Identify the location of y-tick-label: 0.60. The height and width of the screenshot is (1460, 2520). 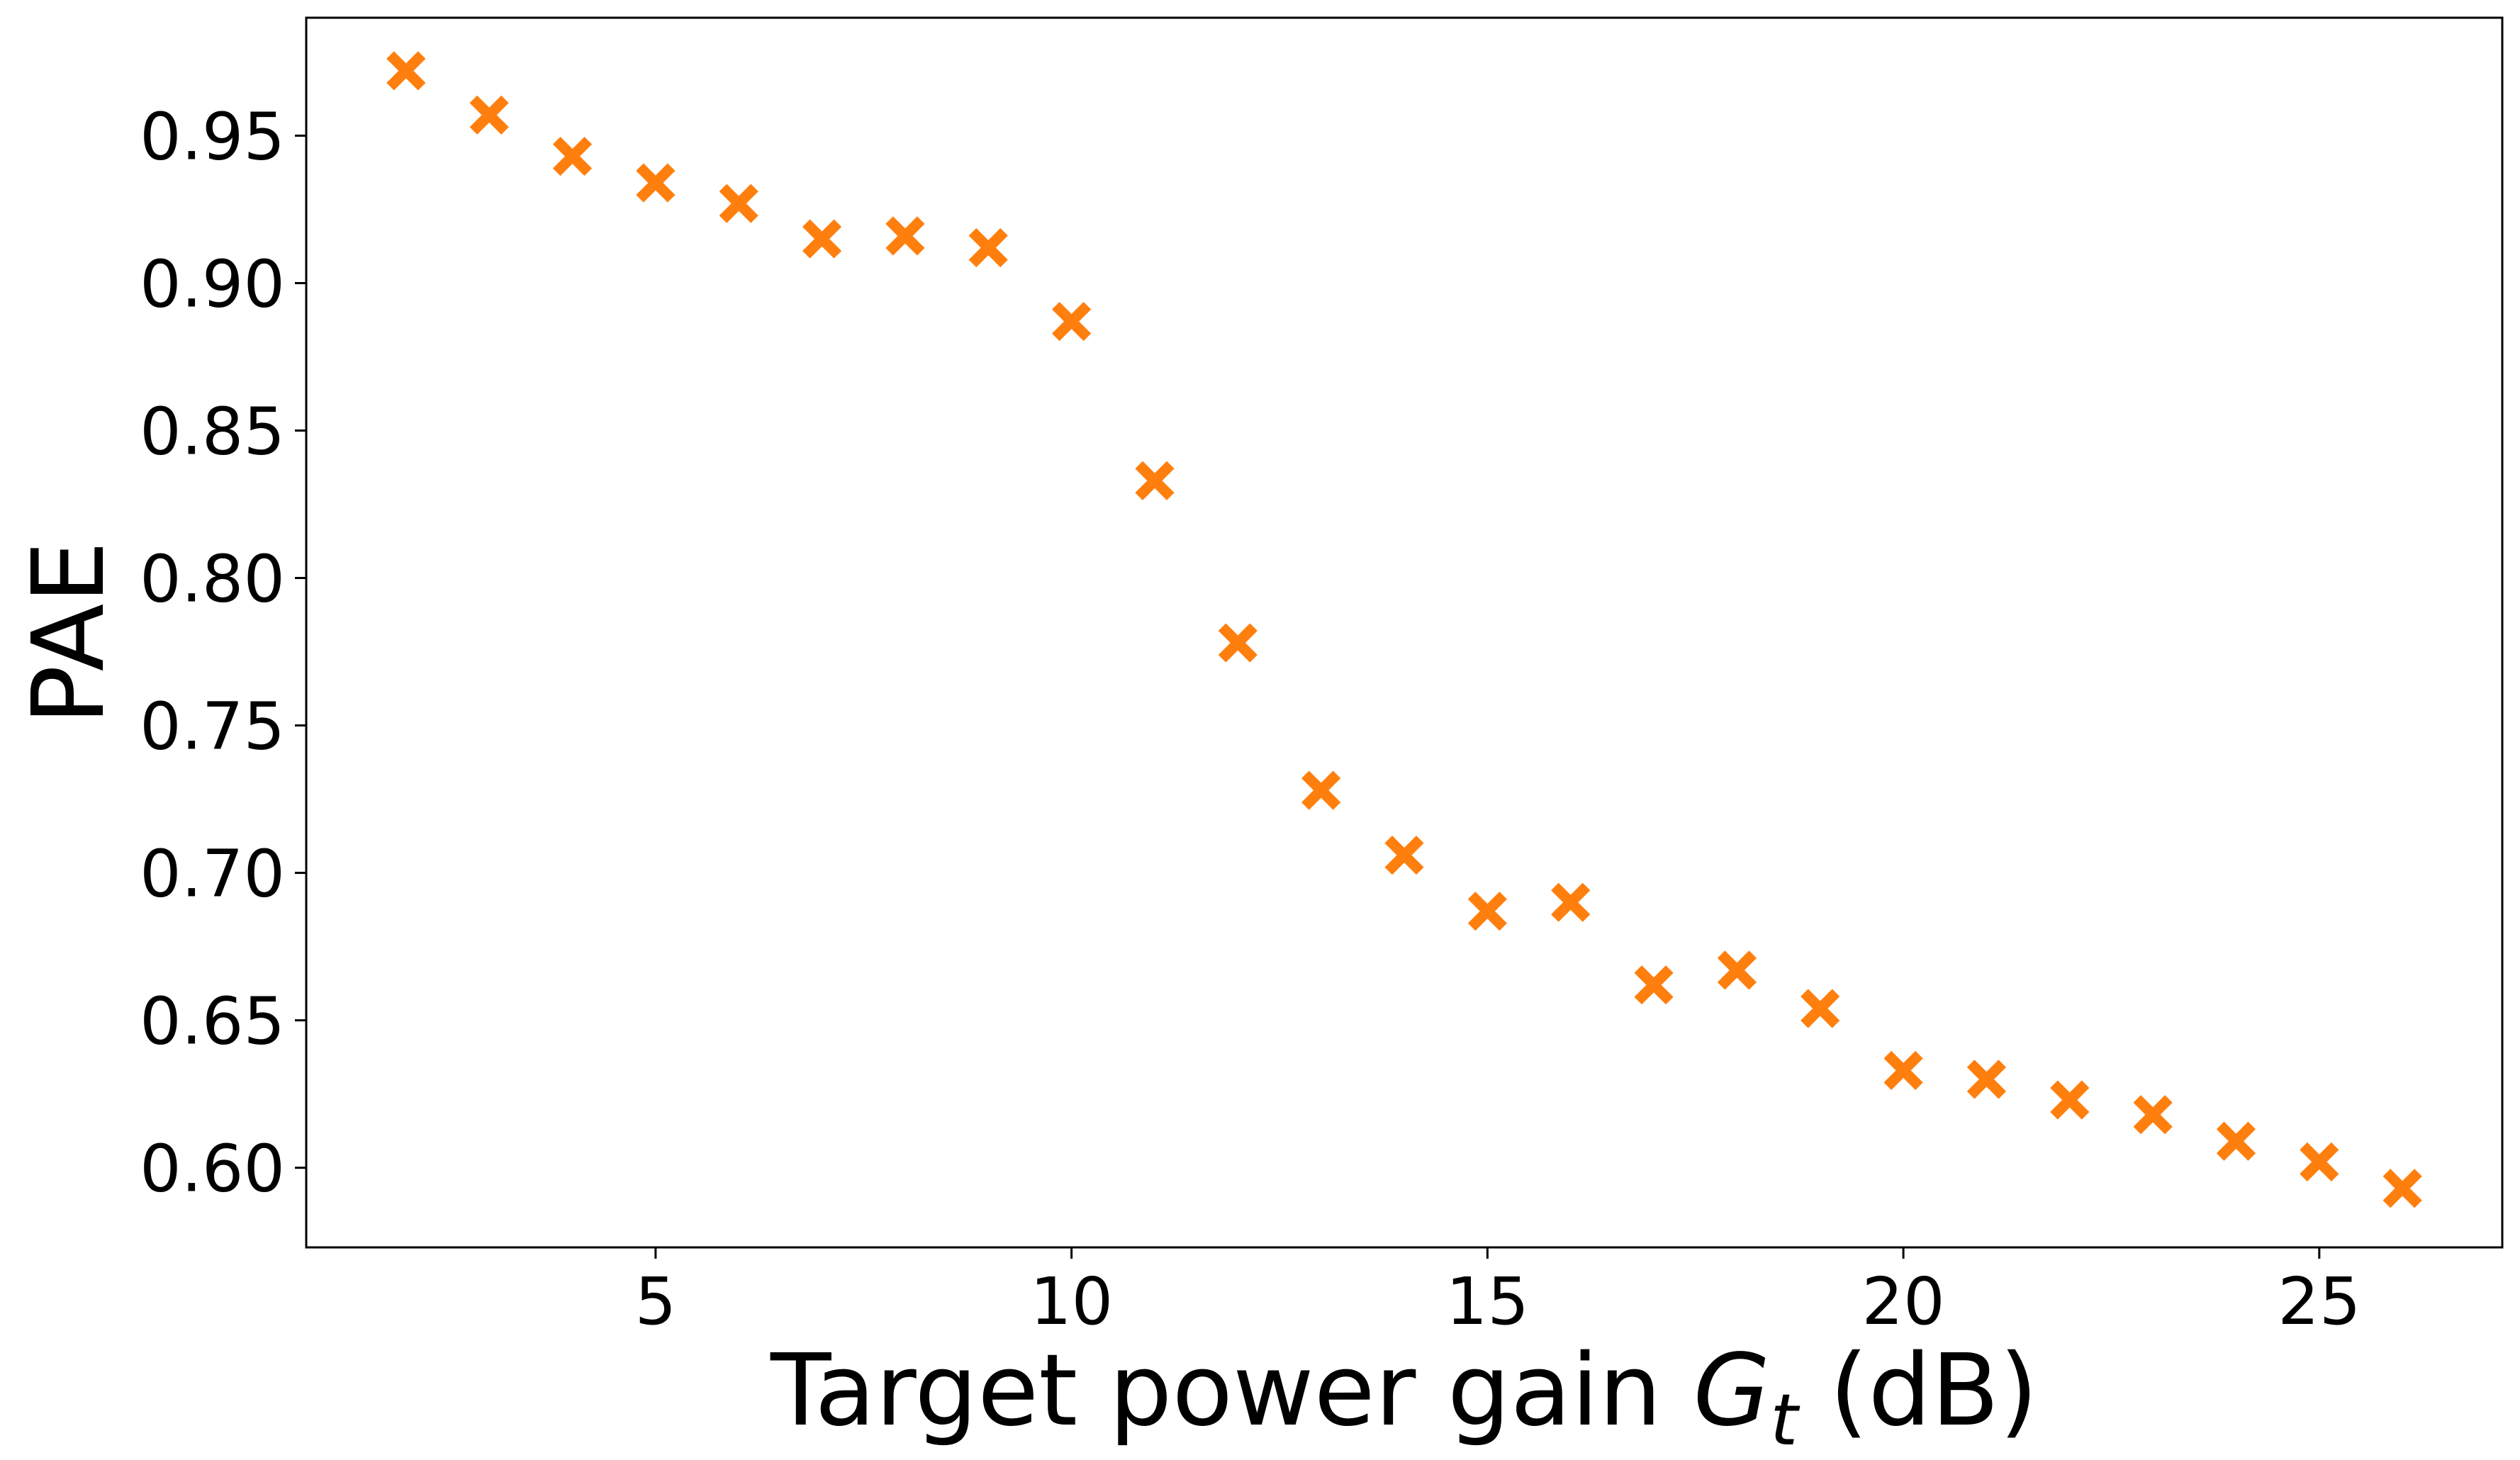
(212, 1169).